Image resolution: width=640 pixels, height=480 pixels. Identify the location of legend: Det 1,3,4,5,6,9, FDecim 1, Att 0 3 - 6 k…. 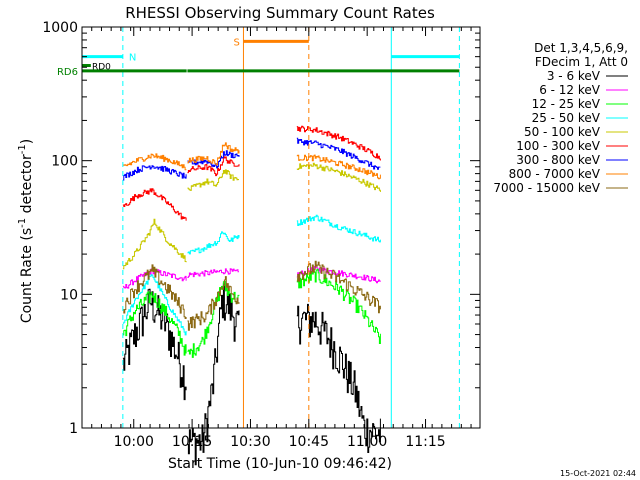
(560, 118).